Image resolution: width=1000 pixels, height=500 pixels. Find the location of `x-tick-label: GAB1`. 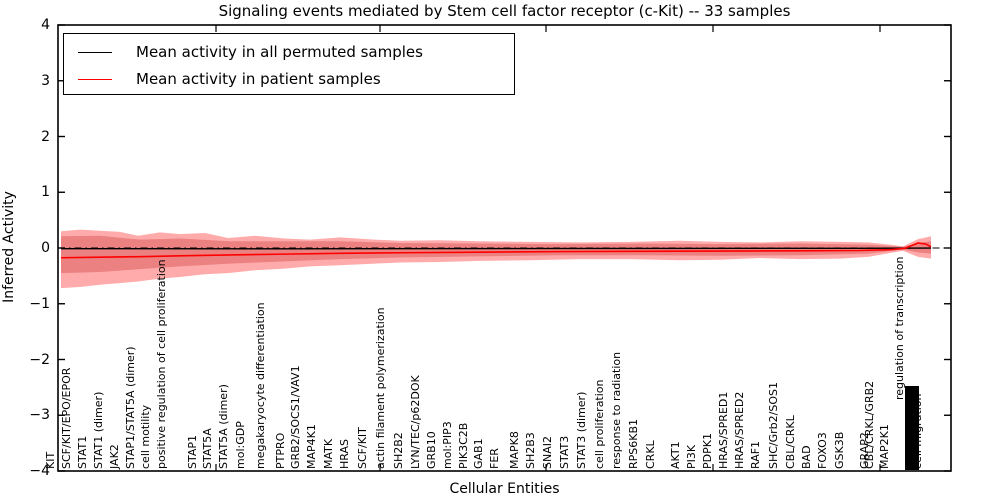

x-tick-label: GAB1 is located at coordinates (478, 453).